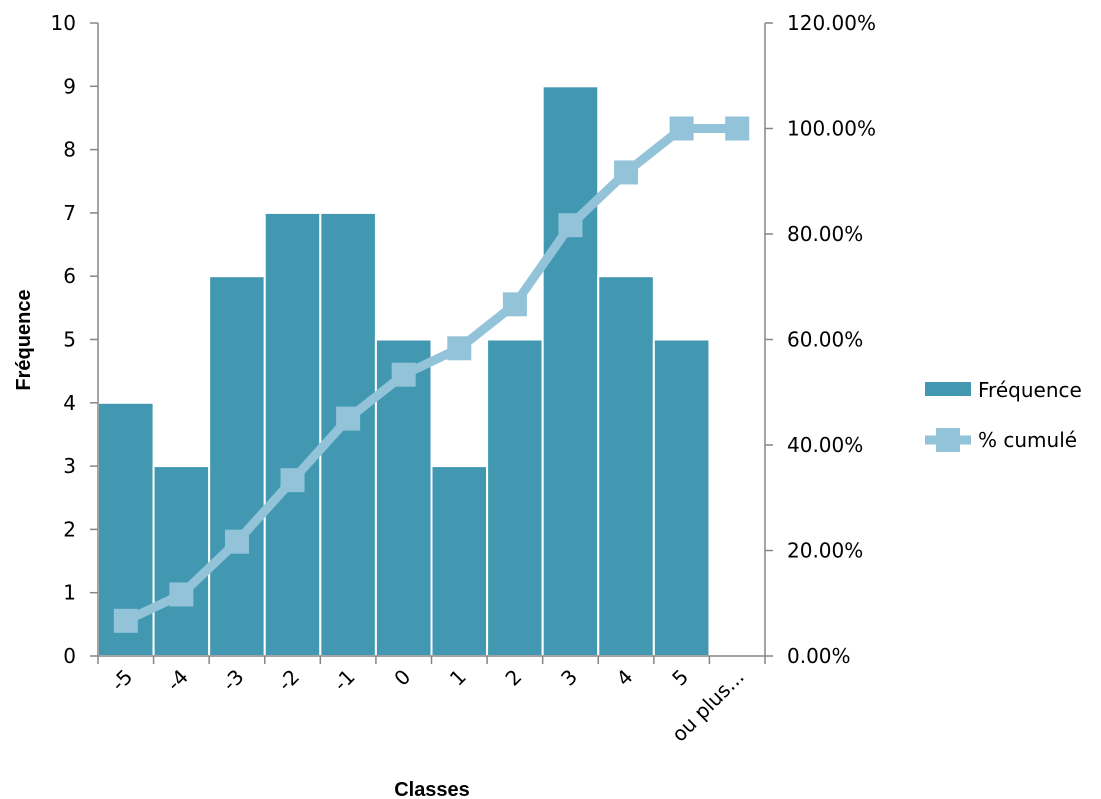 The image size is (1101, 799). I want to click on x-tick-label: 2, so click(513, 678).